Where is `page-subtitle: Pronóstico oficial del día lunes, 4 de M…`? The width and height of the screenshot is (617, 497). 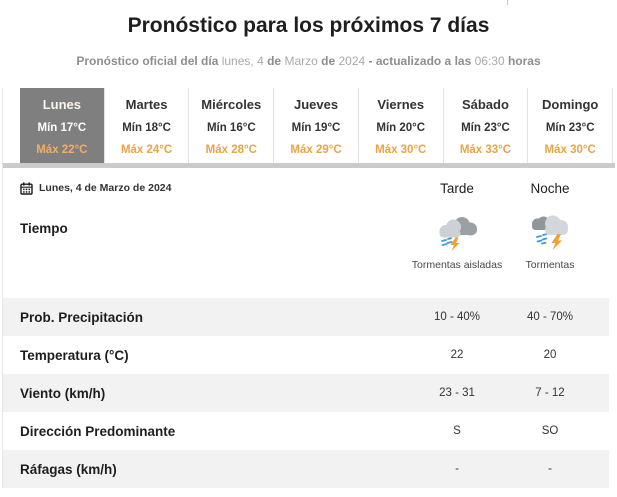 page-subtitle: Pronóstico oficial del día lunes, 4 de M… is located at coordinates (308, 61).